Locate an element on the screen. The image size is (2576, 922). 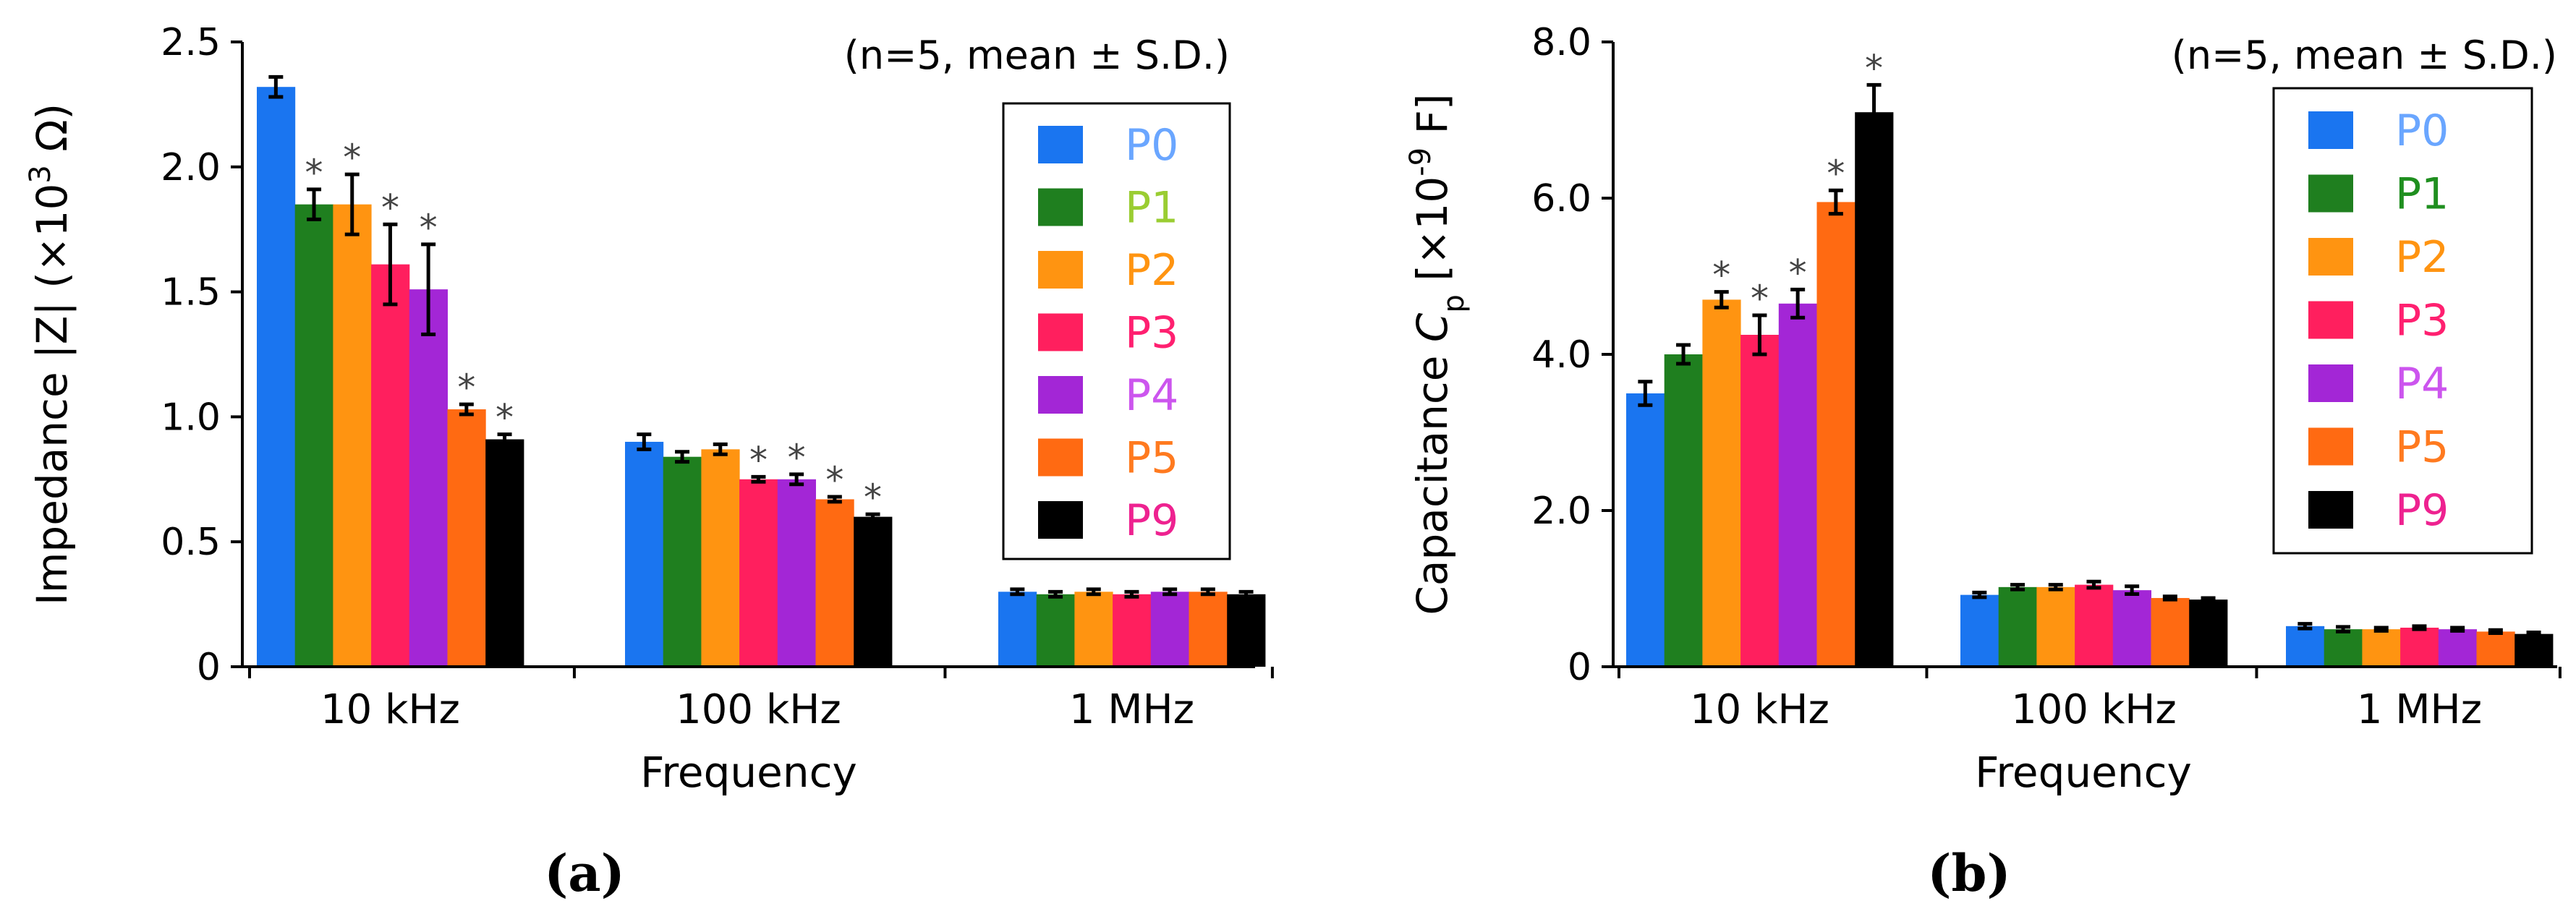
legend-label-P1: P1 is located at coordinates (1151, 209).